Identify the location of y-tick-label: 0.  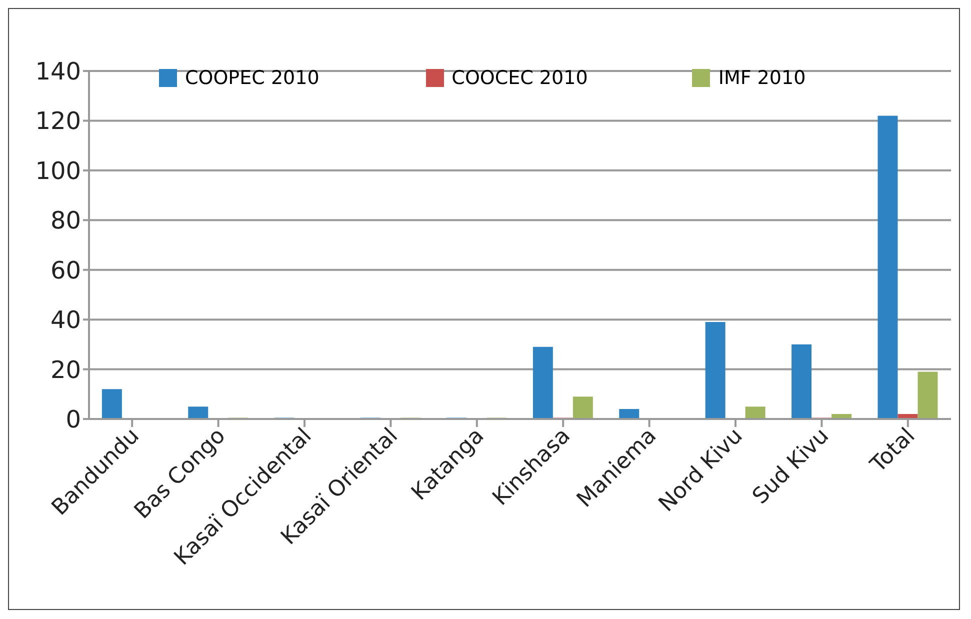
(73, 420).